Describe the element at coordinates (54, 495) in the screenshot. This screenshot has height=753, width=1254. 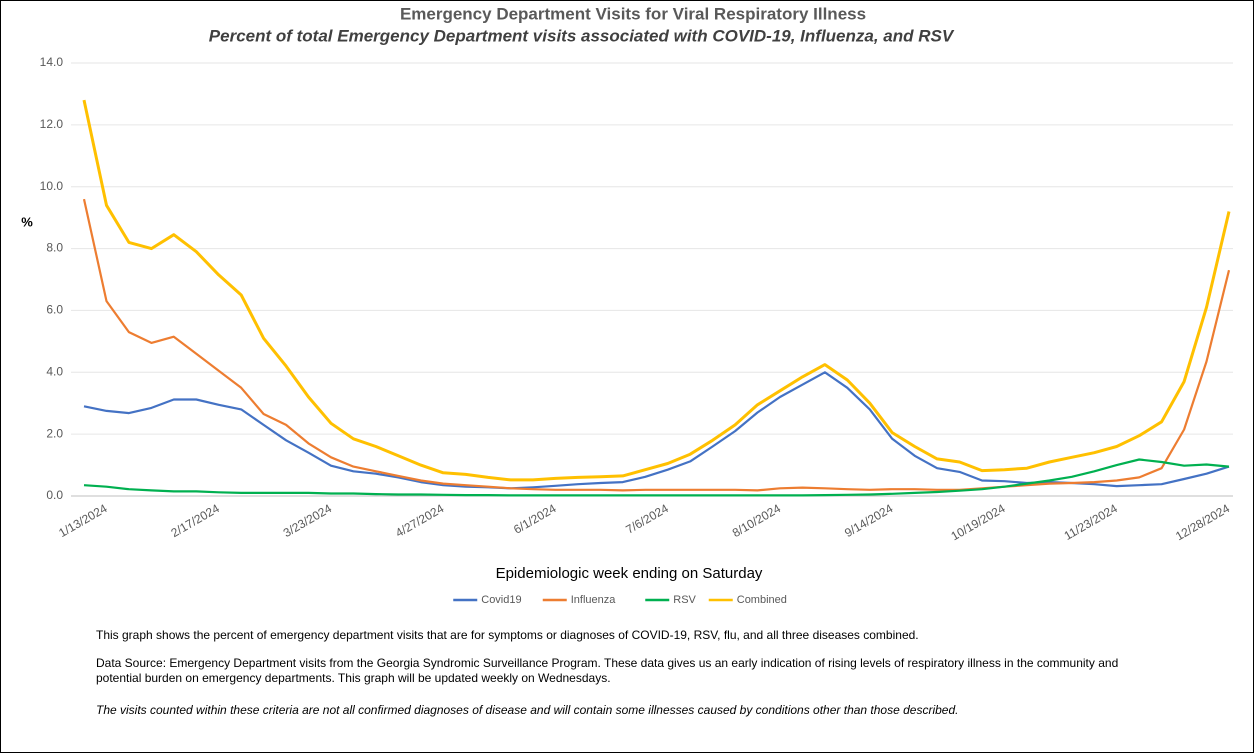
I see `y-tick-label: 0.0` at that location.